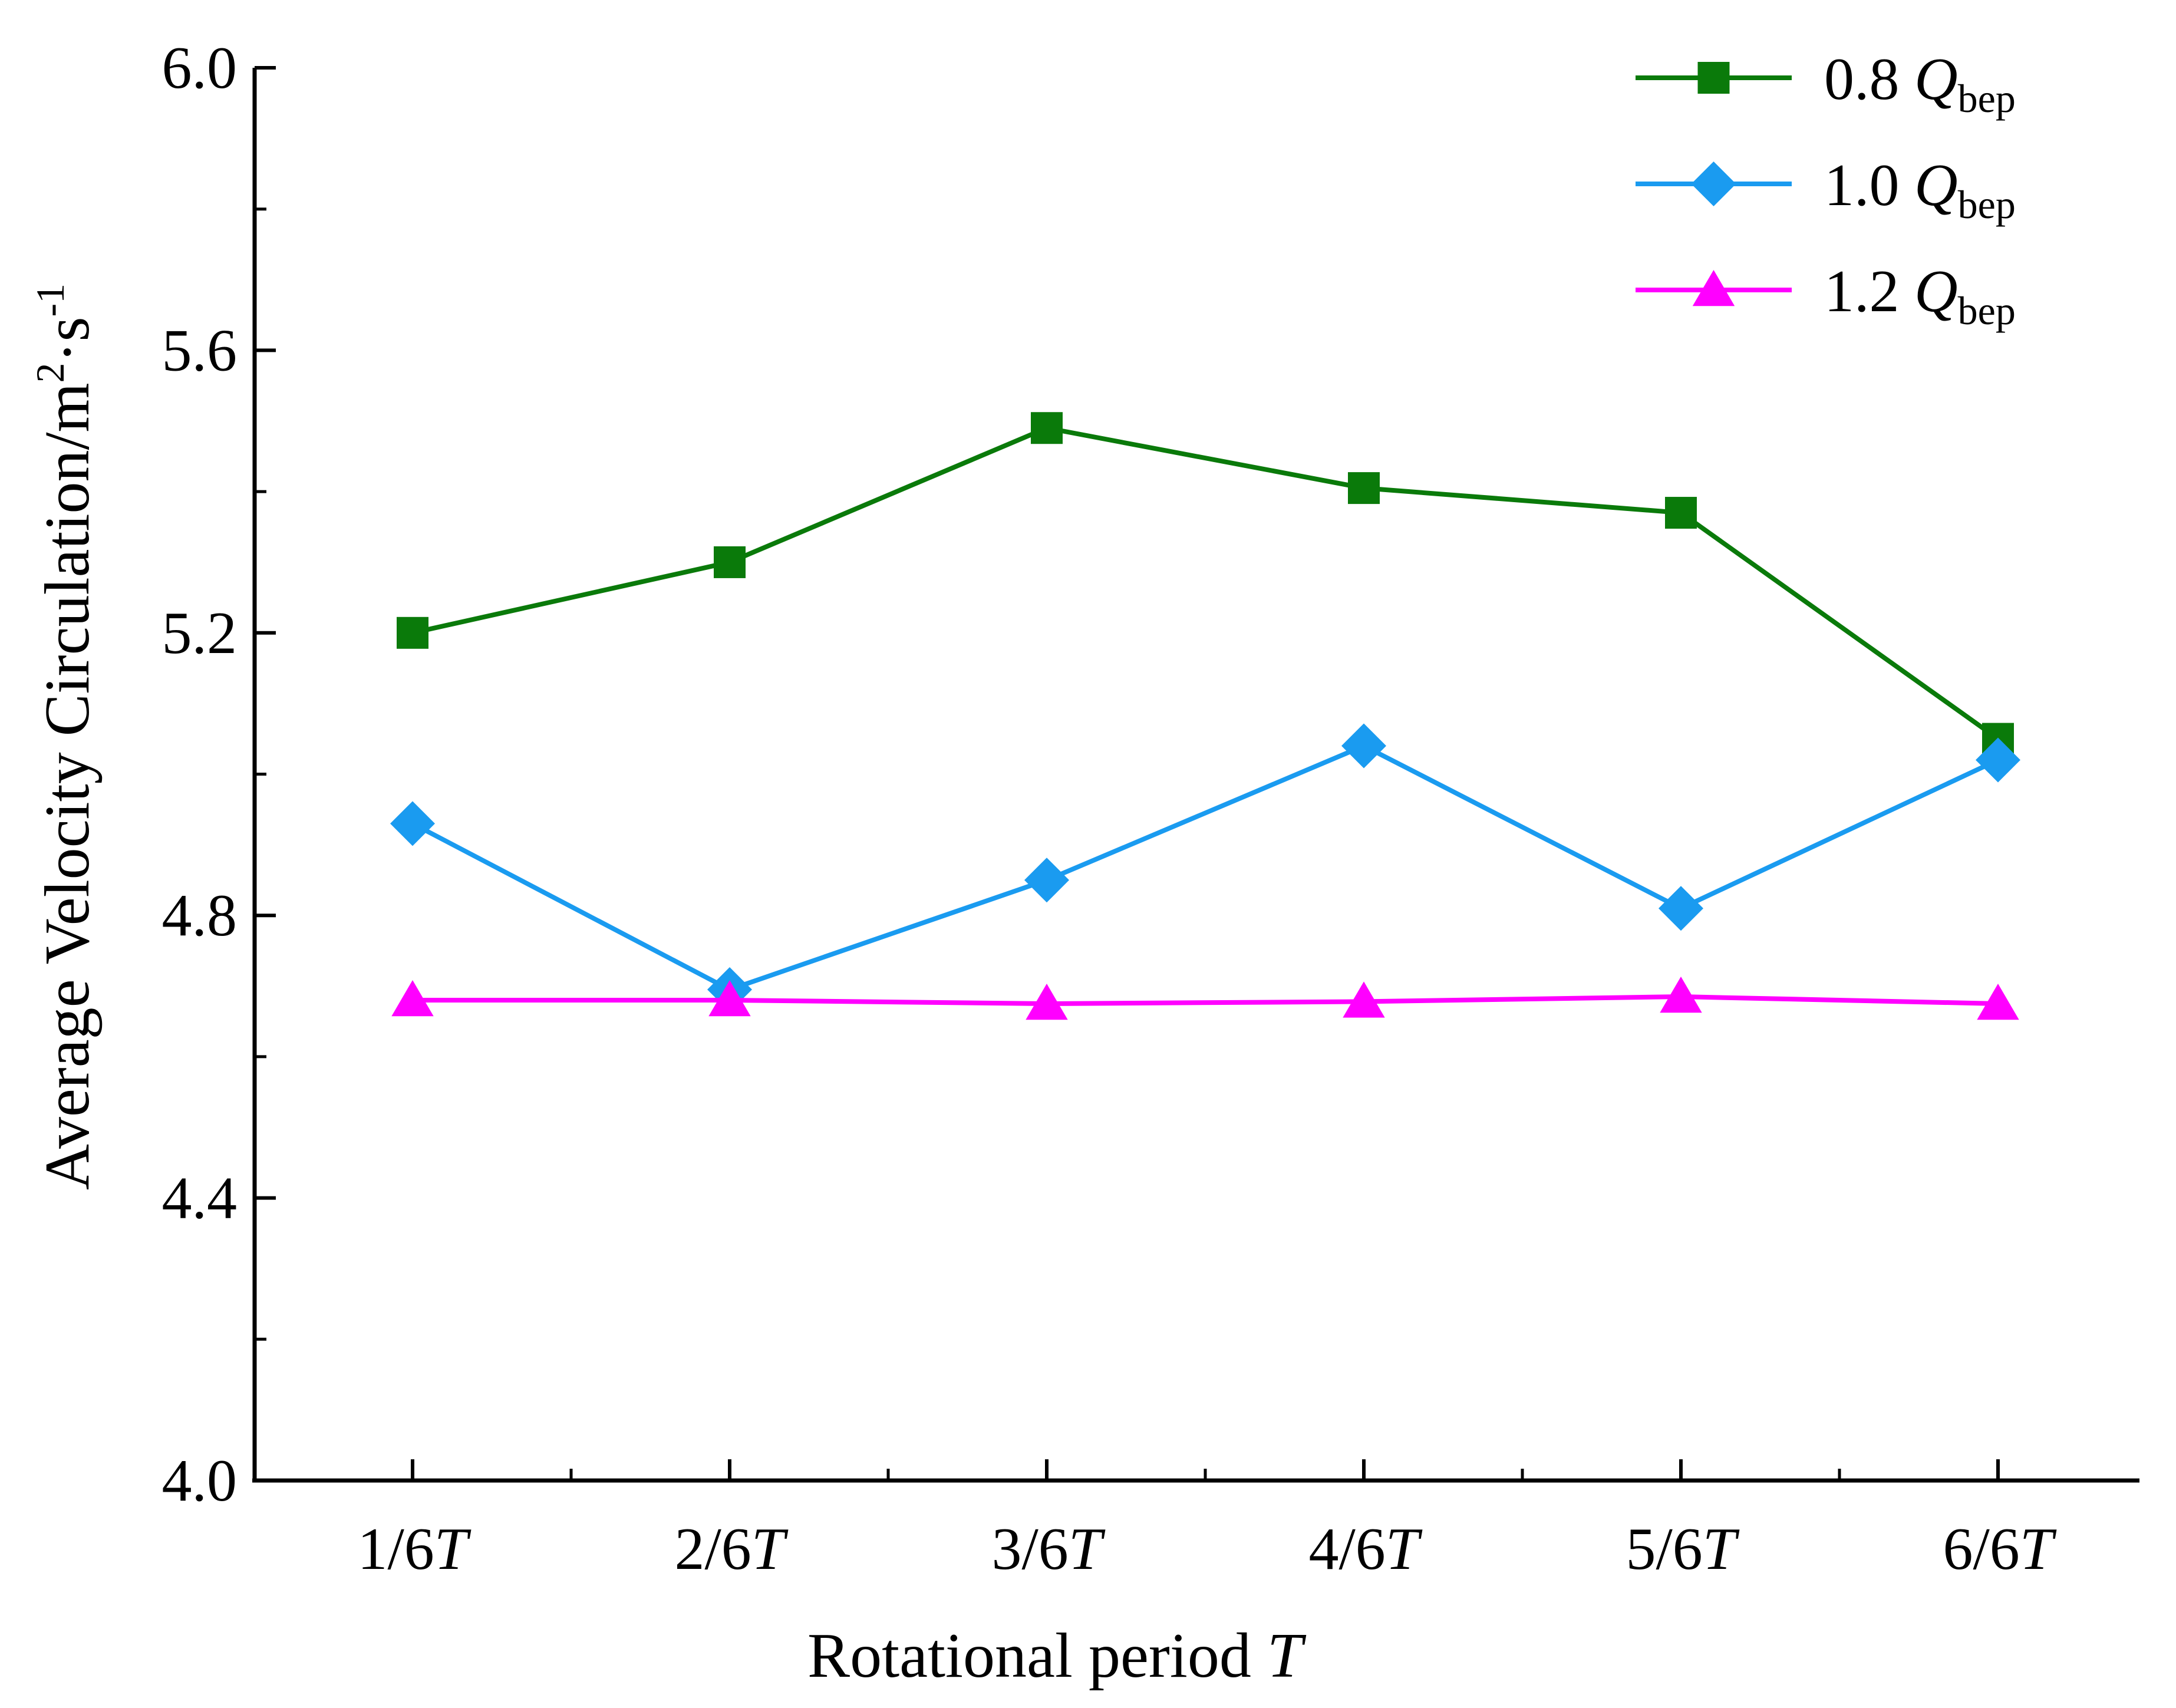 The height and width of the screenshot is (1708, 2176). Describe the element at coordinates (1920, 295) in the screenshot. I see `legend-label: 1.2 Qbep` at that location.